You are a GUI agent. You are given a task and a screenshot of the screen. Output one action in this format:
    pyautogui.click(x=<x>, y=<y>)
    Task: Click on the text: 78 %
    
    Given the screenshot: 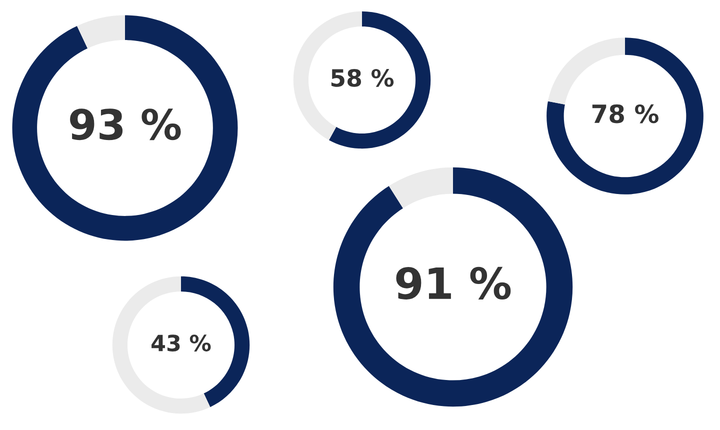 What is the action you would take?
    pyautogui.click(x=625, y=114)
    